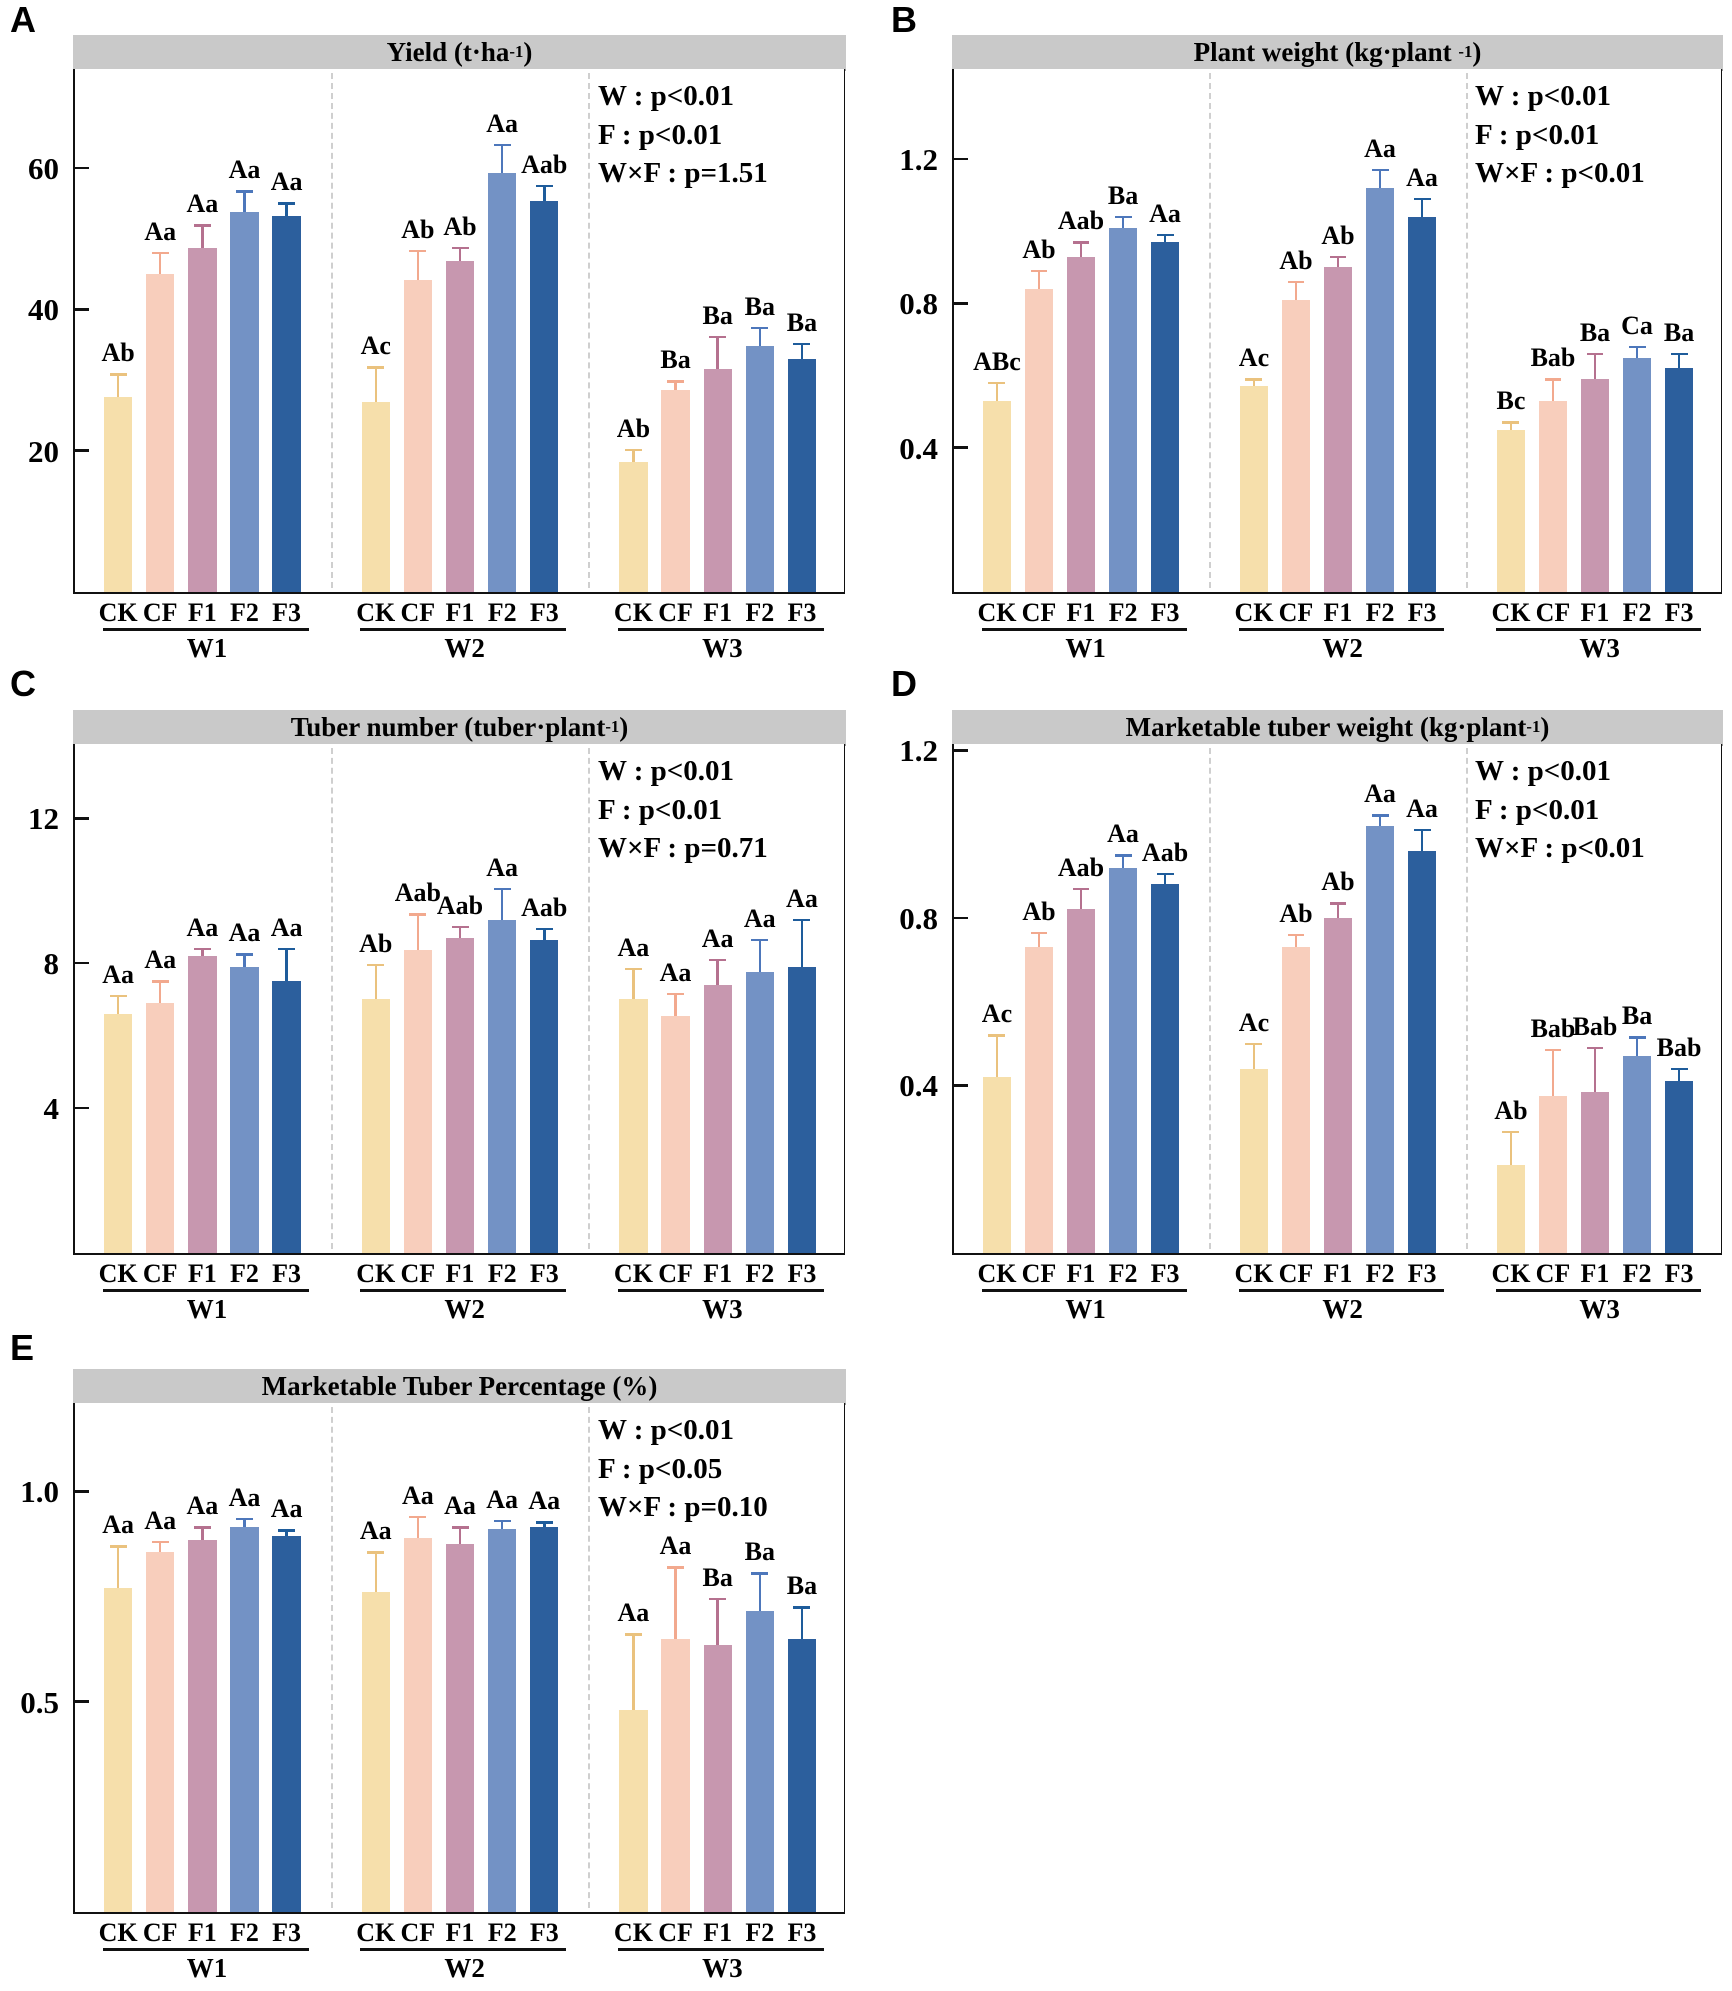 This screenshot has width=1732, height=1991. Describe the element at coordinates (1595, 1026) in the screenshot. I see `sig-letter: Bab` at that location.